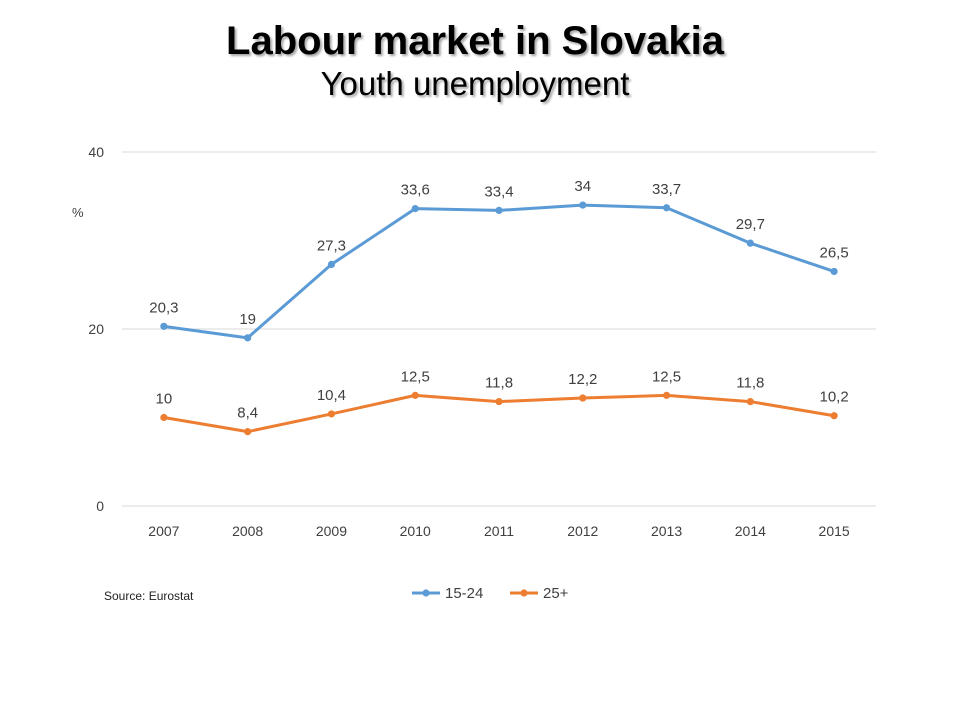  What do you see at coordinates (163, 531) in the screenshot?
I see `x-tick-label: 2007` at bounding box center [163, 531].